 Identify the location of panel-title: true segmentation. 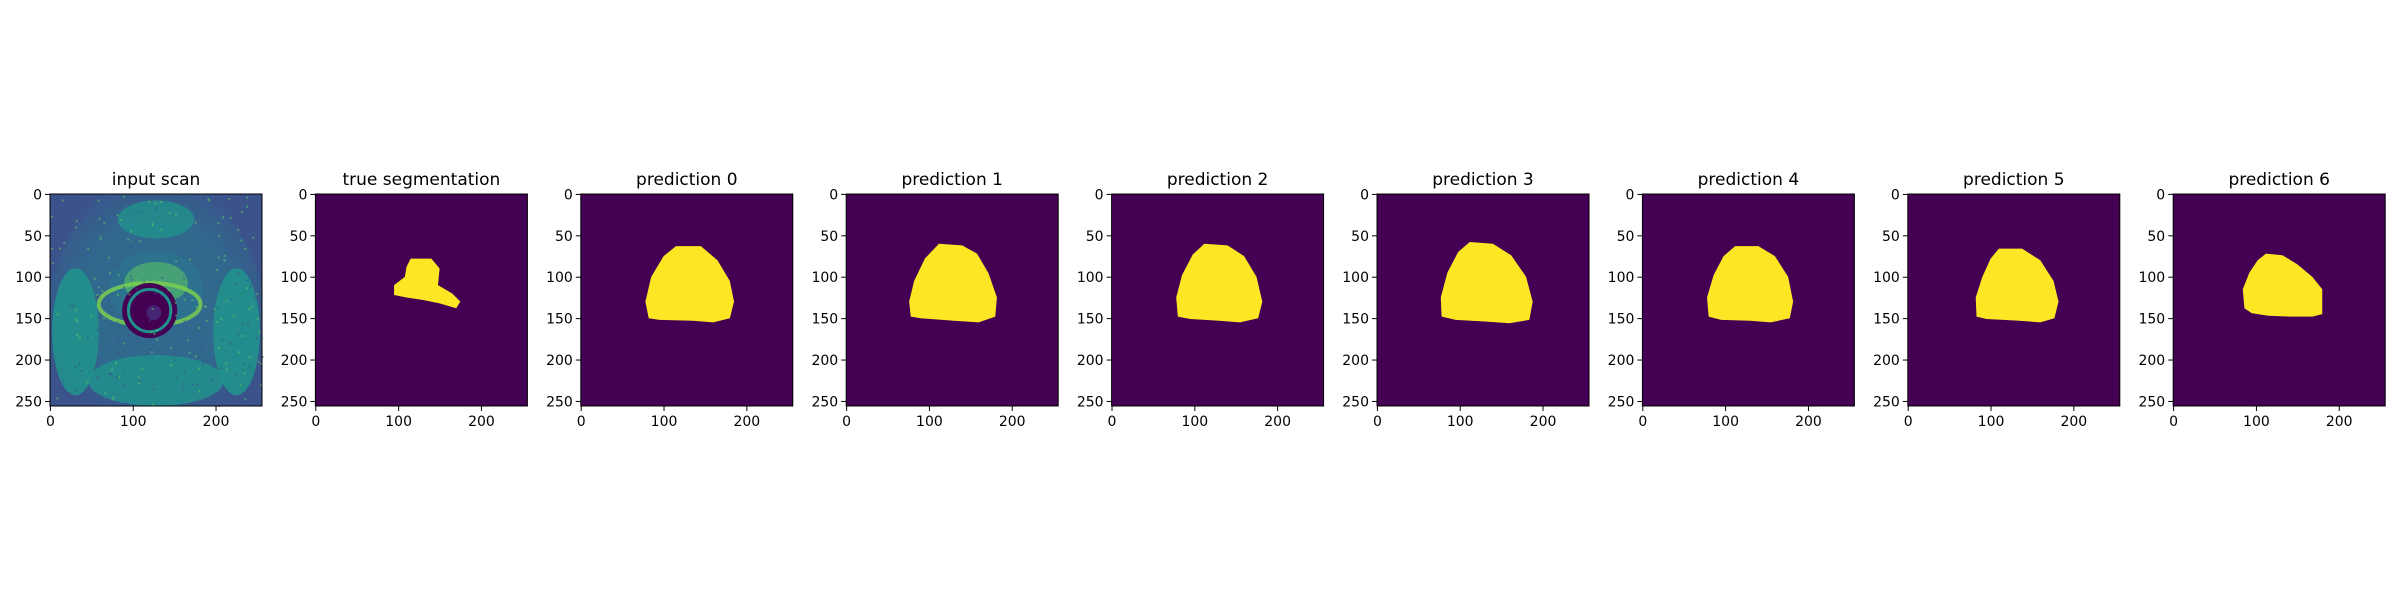
(421, 180).